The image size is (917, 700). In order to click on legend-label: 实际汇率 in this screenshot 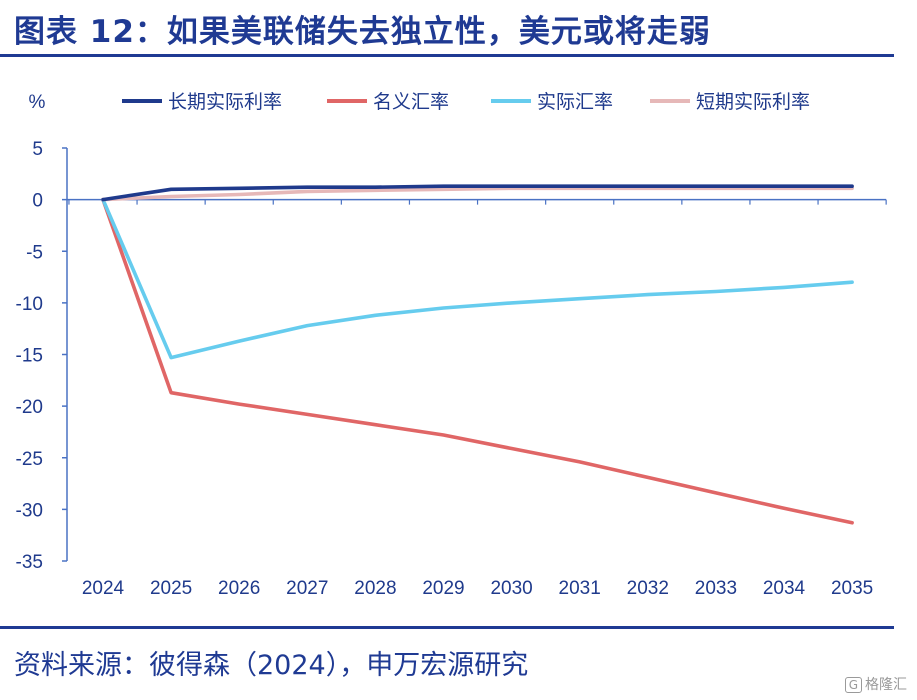, I will do `click(575, 102)`.